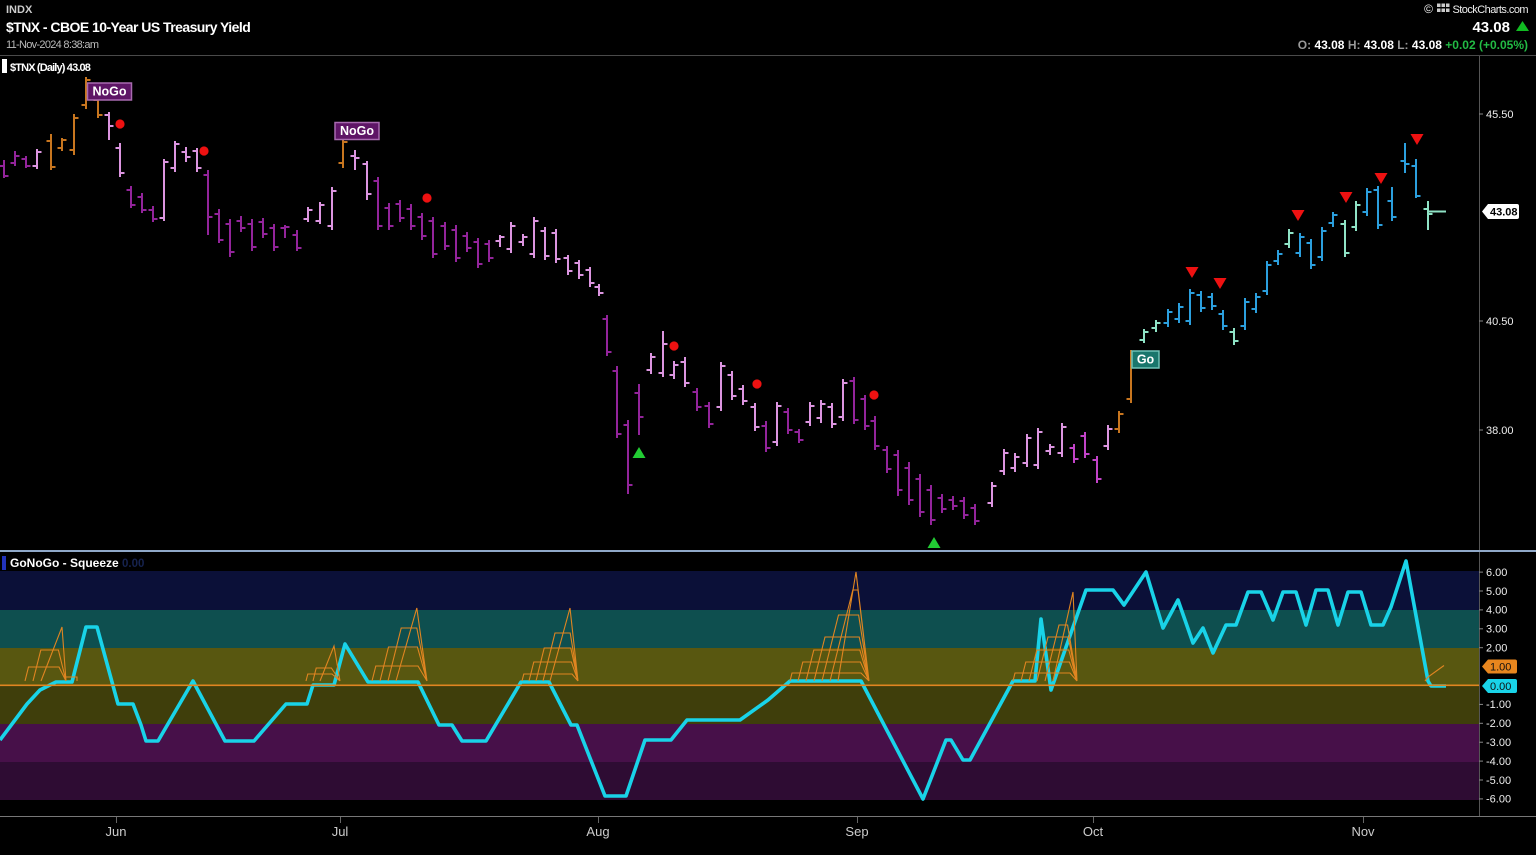 This screenshot has width=1536, height=855. What do you see at coordinates (1491, 10) in the screenshot?
I see `svg-text: StockCharts.com` at bounding box center [1491, 10].